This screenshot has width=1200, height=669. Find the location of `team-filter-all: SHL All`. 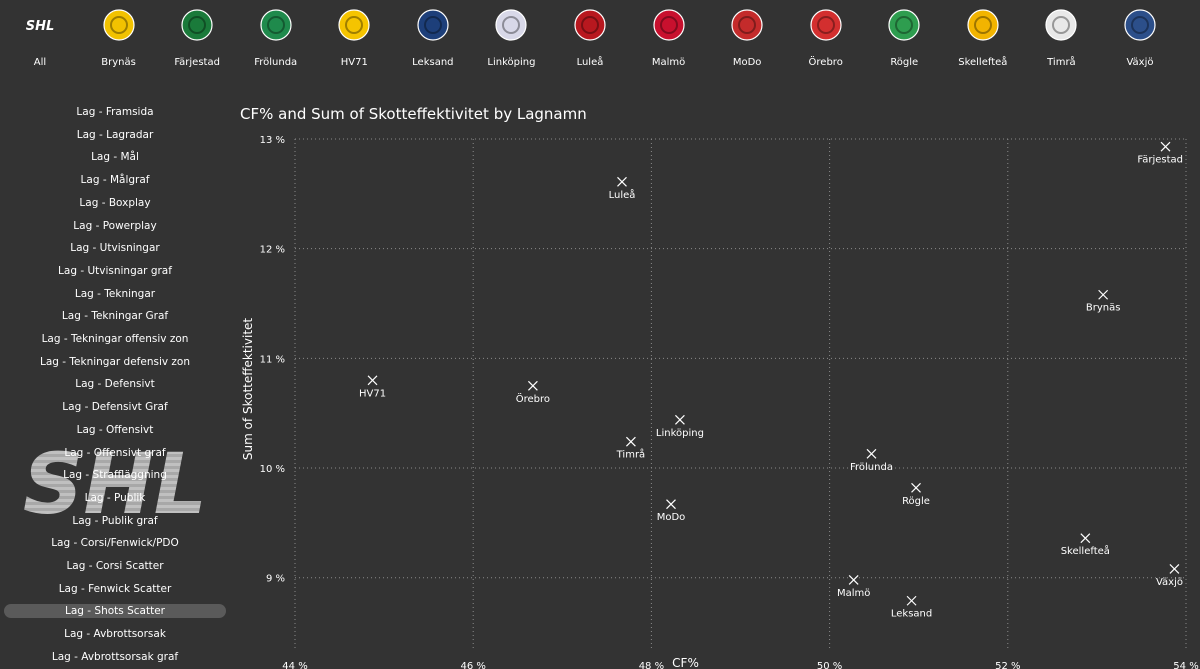

team-filter-all: SHL All is located at coordinates (40, 41).